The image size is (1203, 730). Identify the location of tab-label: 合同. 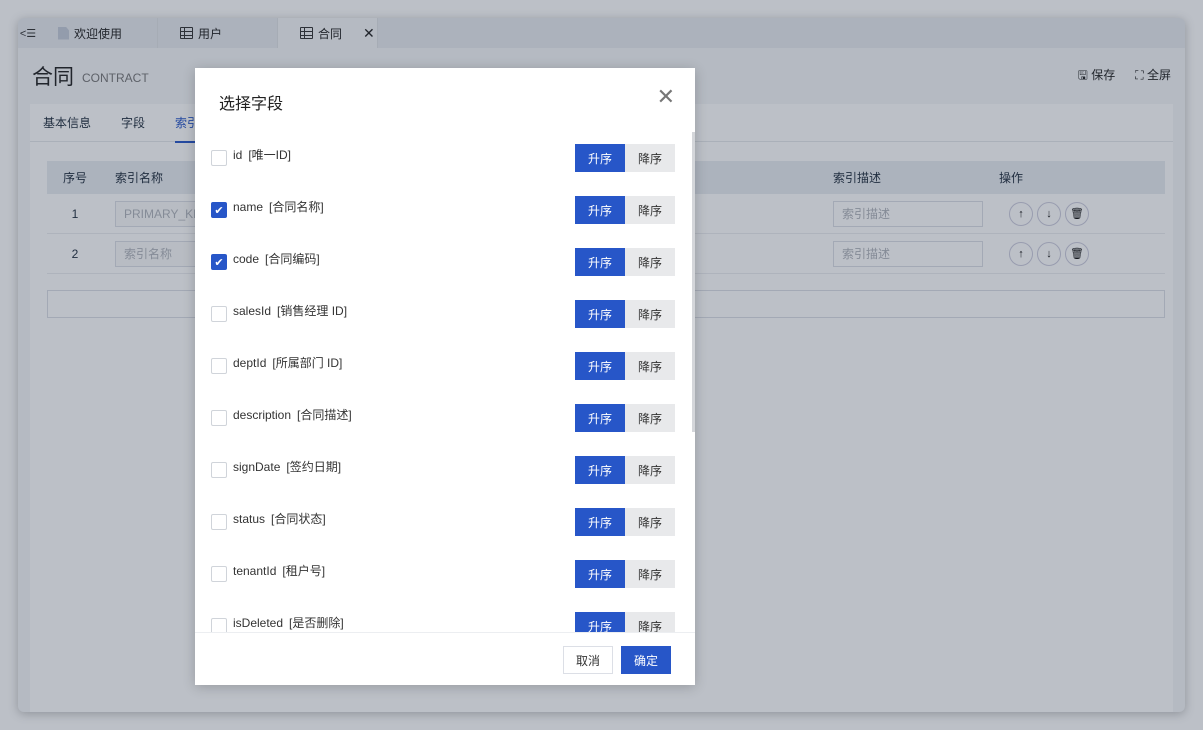
(330, 33).